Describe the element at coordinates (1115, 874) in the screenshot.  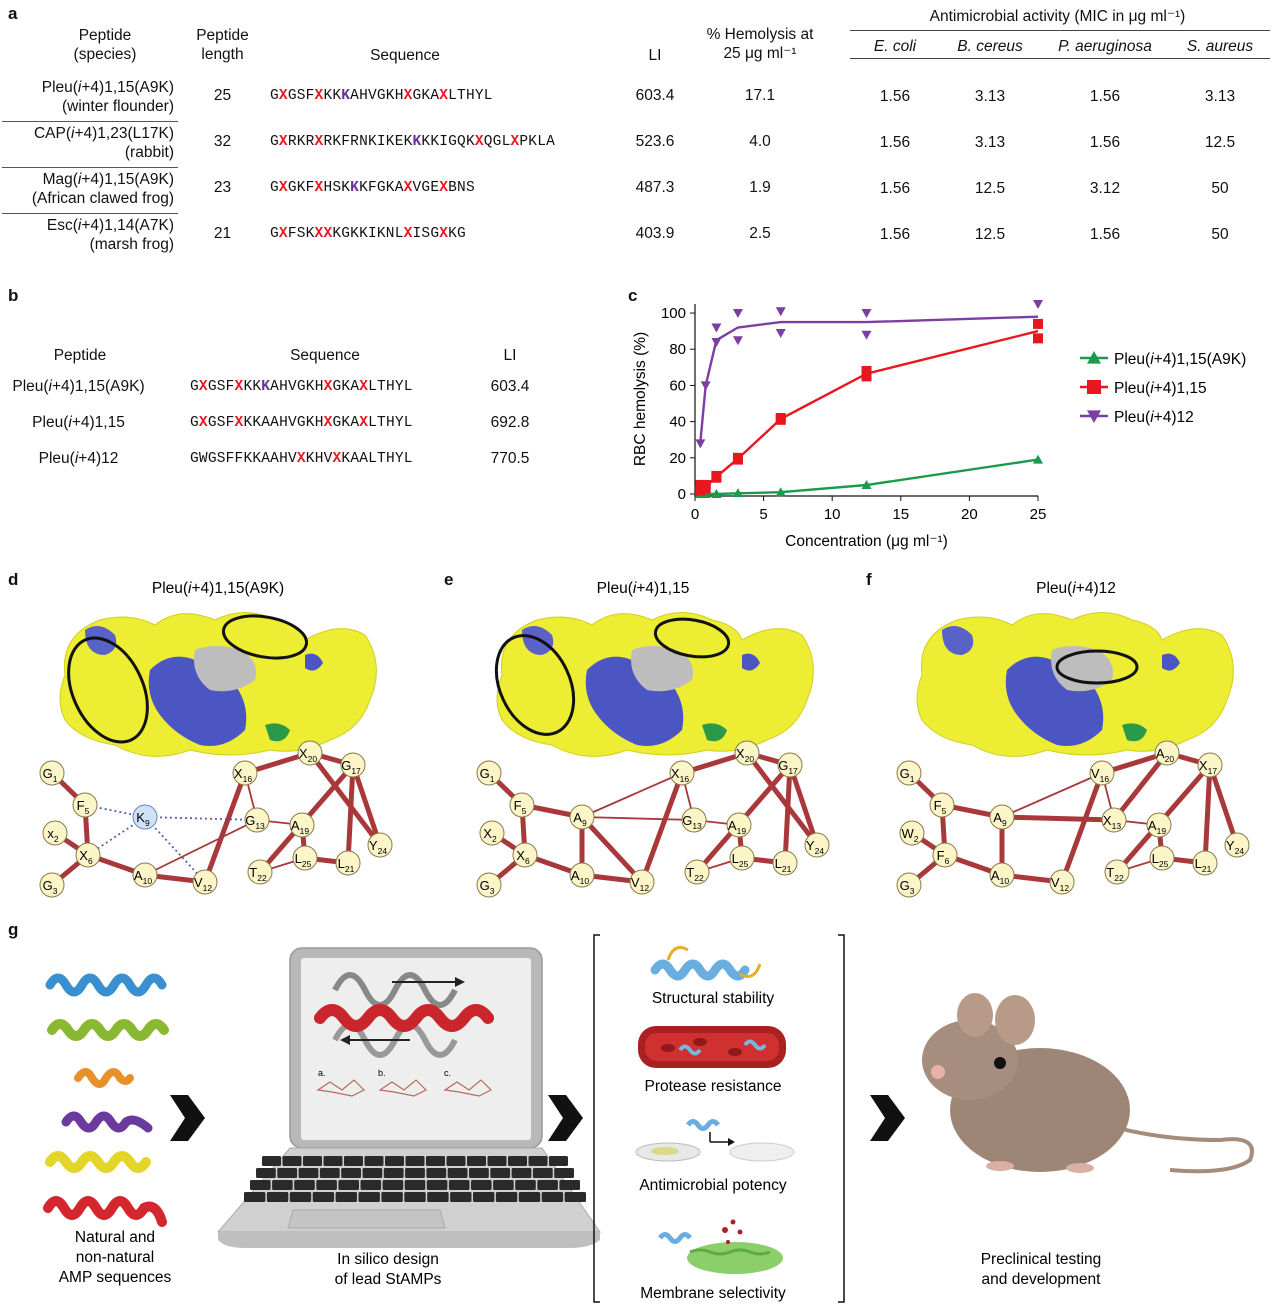
I see `network-node-label: T22` at that location.